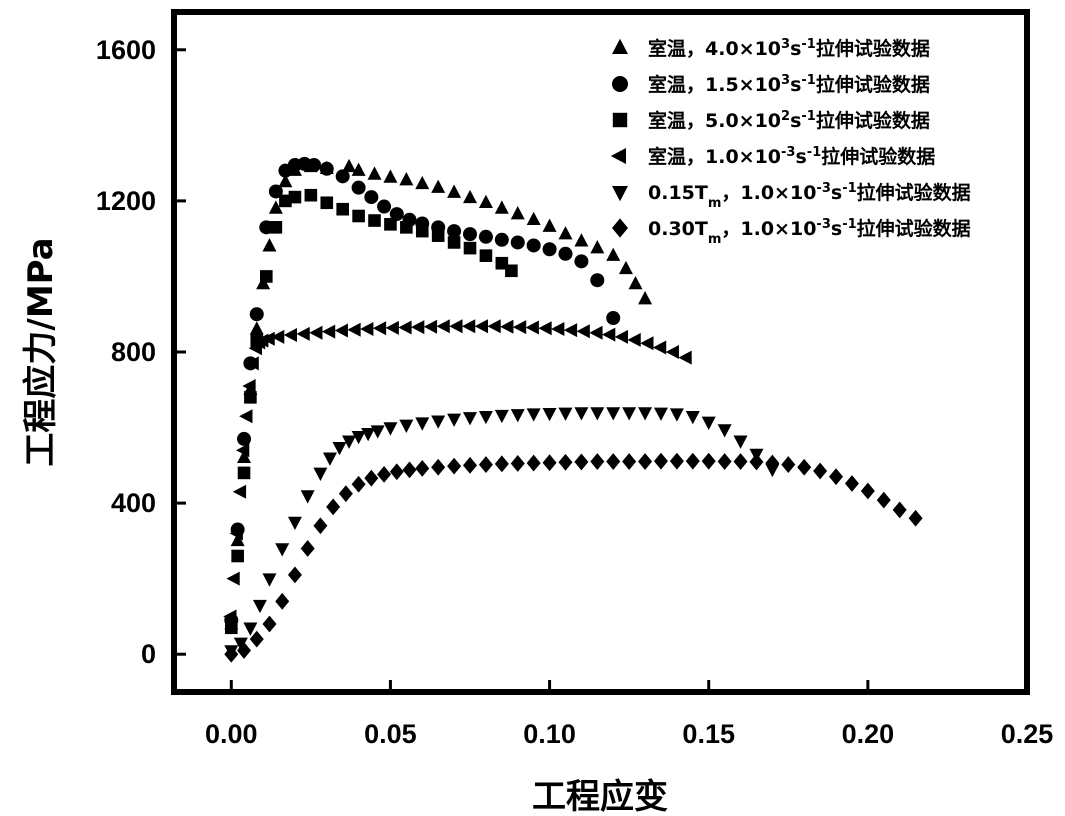 This screenshot has height=816, width=1065. What do you see at coordinates (789, 49) in the screenshot?
I see `legend-label: 室温，4.0×103s-1拉伸试验数据` at bounding box center [789, 49].